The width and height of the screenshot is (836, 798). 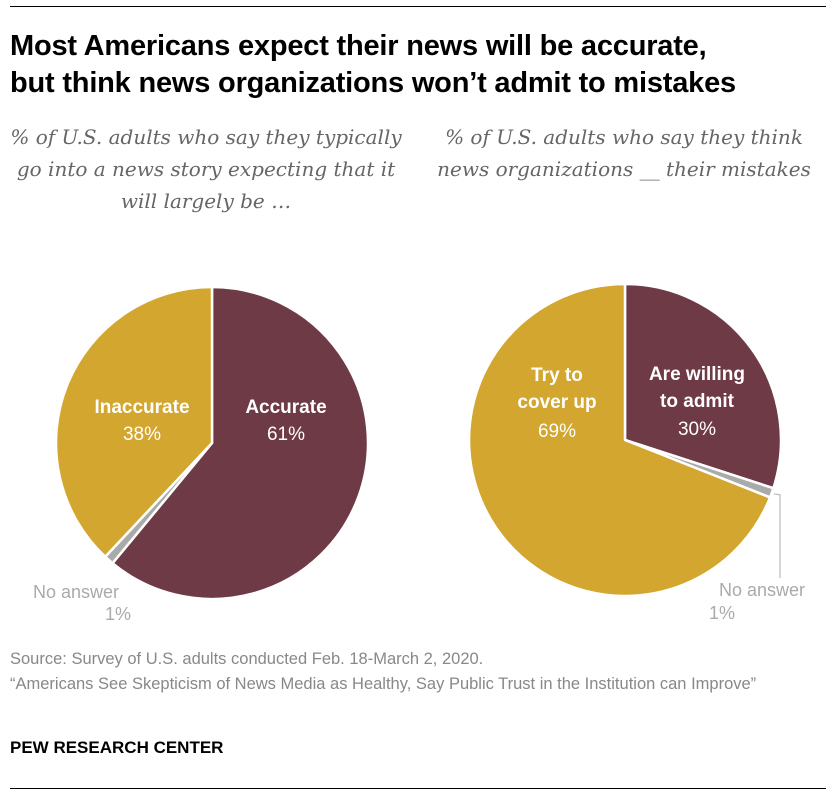 What do you see at coordinates (557, 431) in the screenshot?
I see `right-pie-value-cover-up: 69%` at bounding box center [557, 431].